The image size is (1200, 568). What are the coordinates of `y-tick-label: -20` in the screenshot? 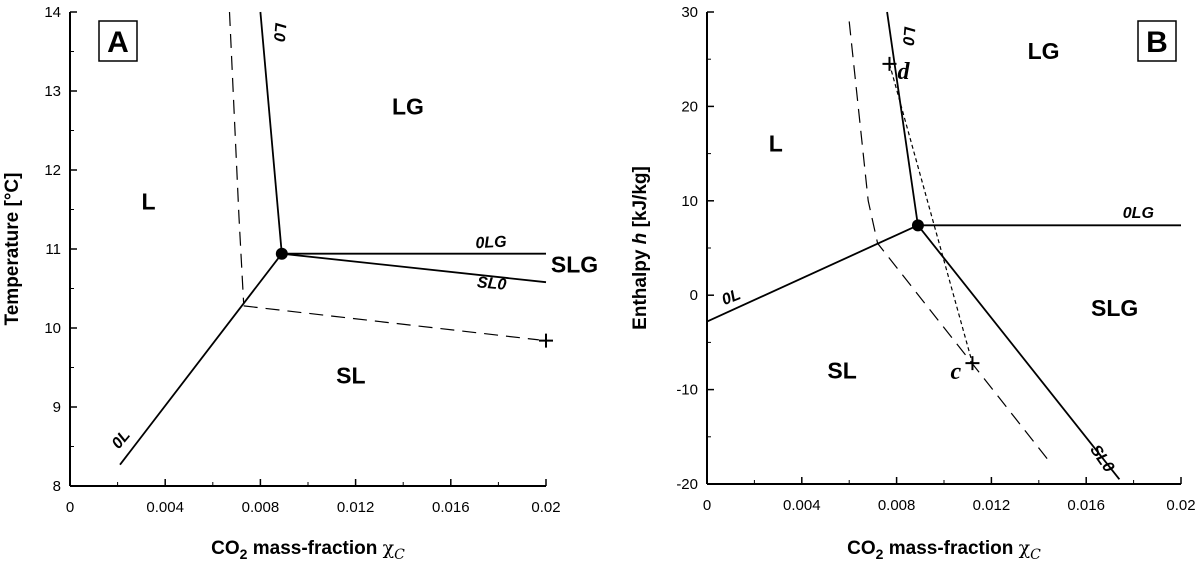 It's located at (687, 484).